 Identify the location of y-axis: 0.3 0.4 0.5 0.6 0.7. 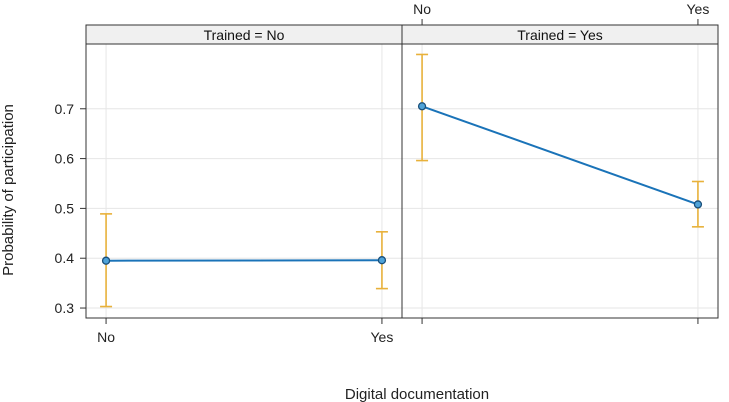
(70, 208).